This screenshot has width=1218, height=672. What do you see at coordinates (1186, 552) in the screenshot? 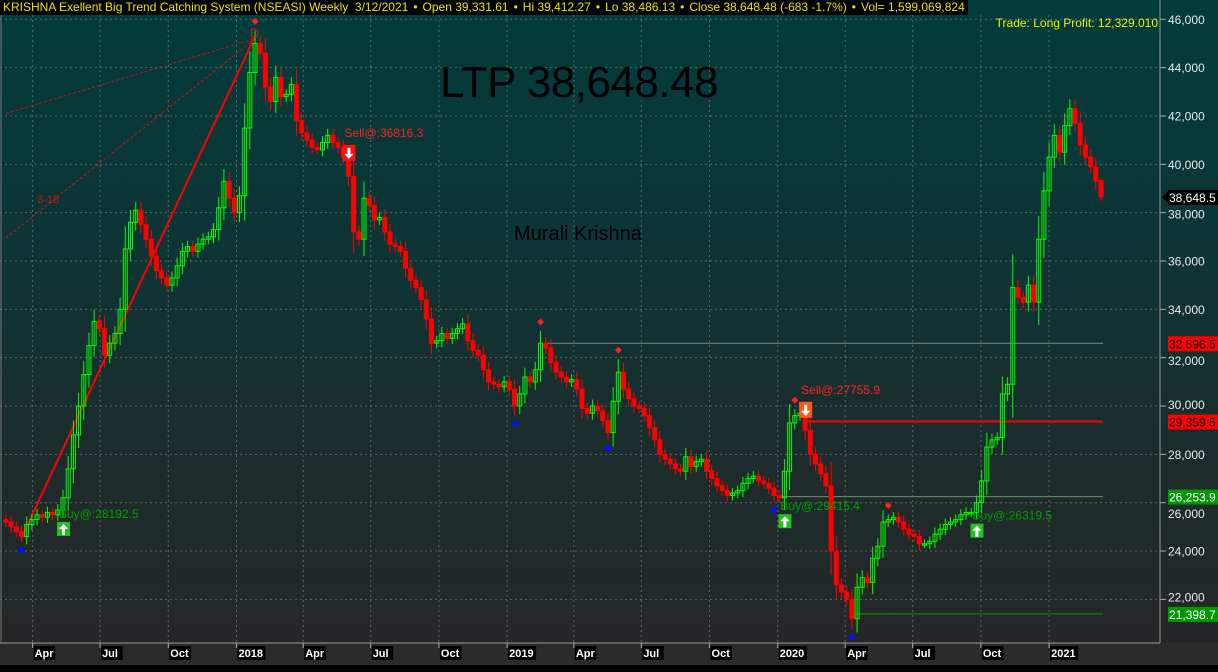
I see `y-tick-label: 24,000` at bounding box center [1186, 552].